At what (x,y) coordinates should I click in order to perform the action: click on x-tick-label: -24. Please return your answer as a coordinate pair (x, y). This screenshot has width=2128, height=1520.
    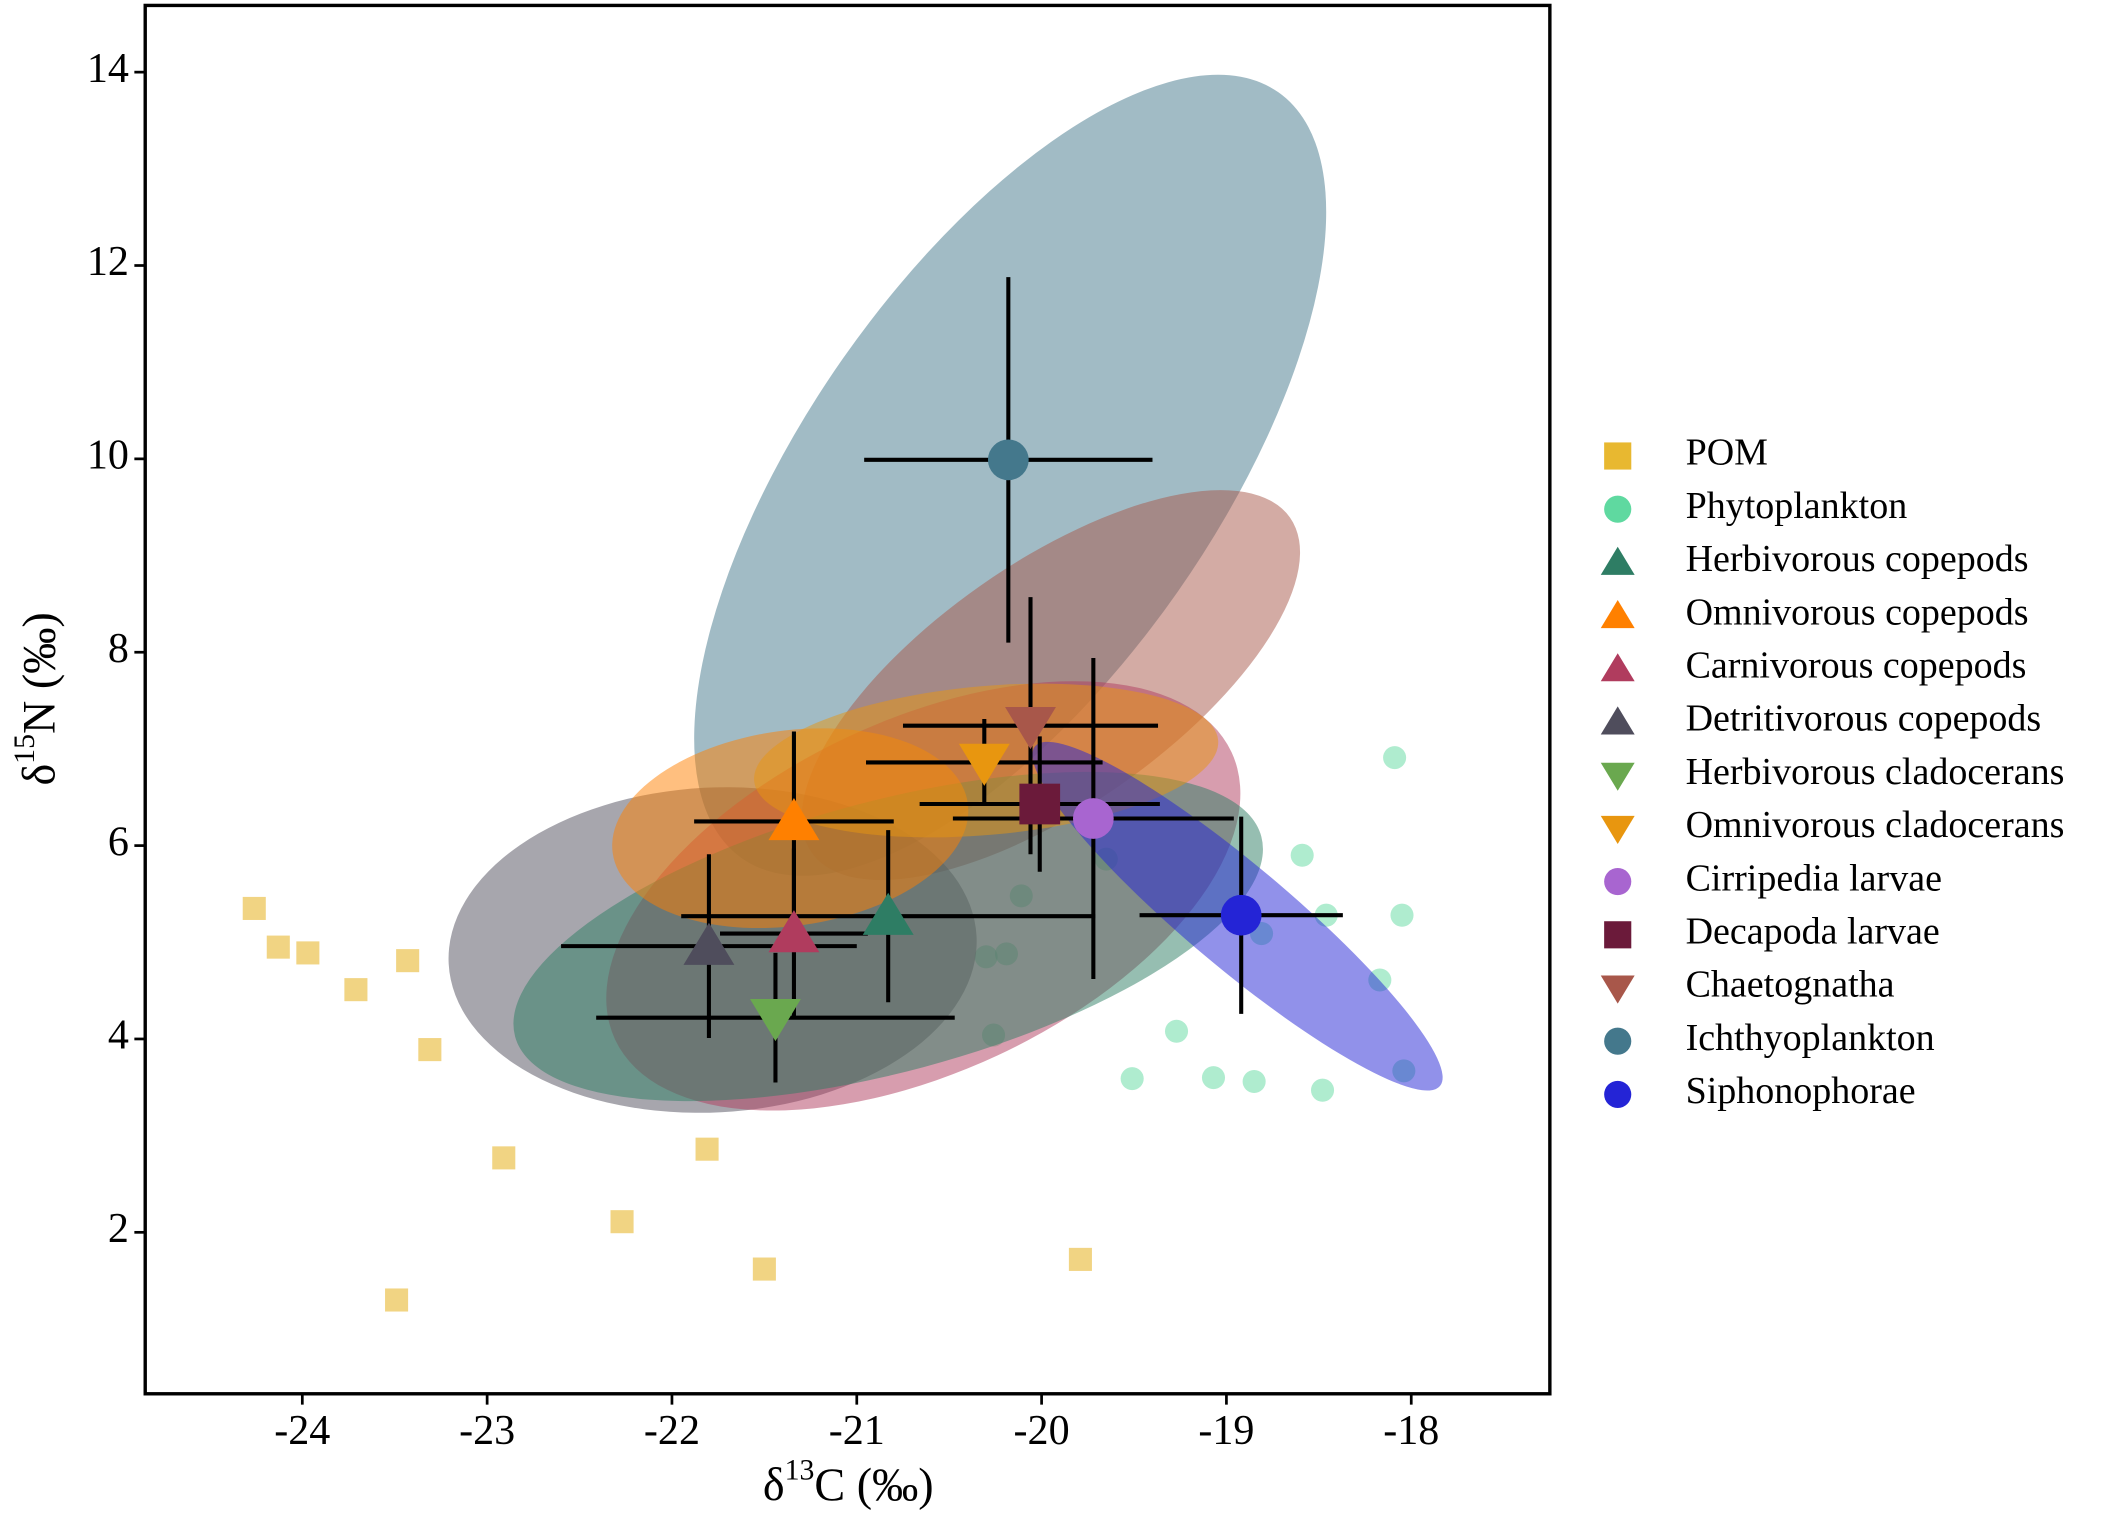
    Looking at the image, I should click on (302, 1431).